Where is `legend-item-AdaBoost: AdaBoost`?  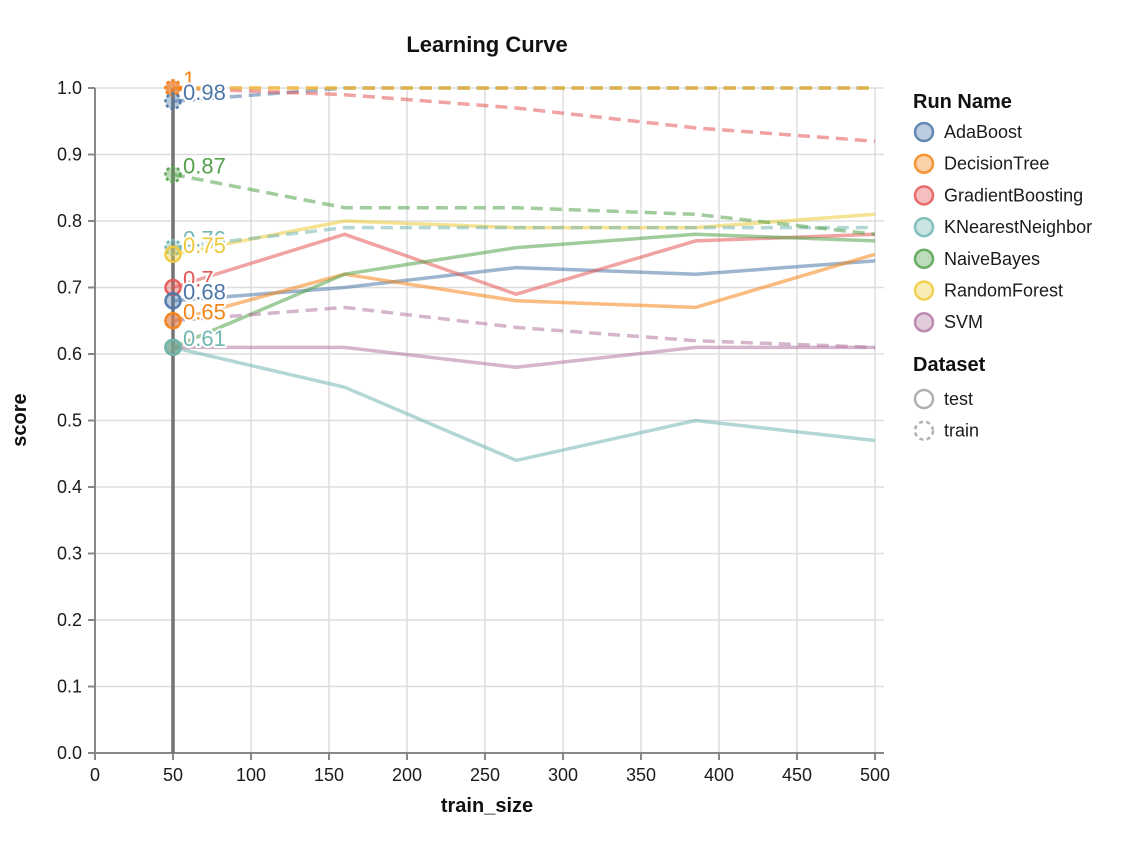 legend-item-AdaBoost: AdaBoost is located at coordinates (967, 132).